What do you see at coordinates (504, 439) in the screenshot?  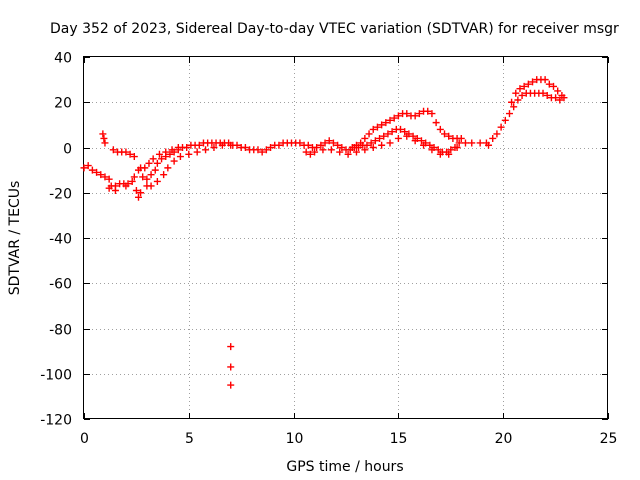 I see `x-tick-label: 20` at bounding box center [504, 439].